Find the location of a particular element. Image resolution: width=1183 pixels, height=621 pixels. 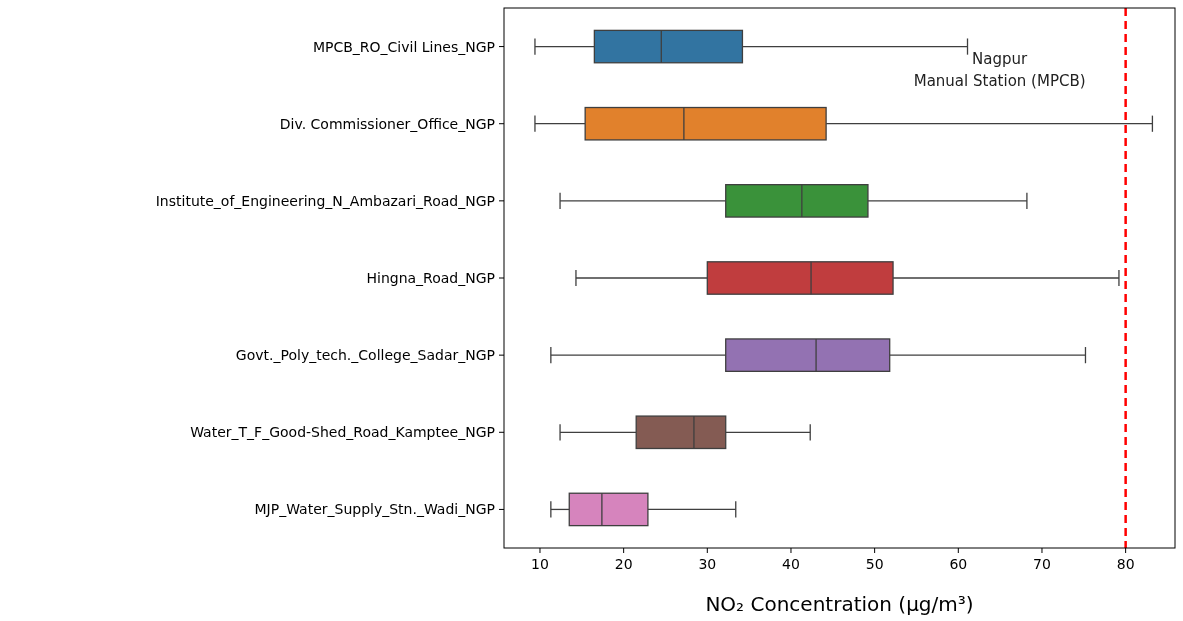

y-tick-label: Institute_of_Engineering_N_Ambazari_Road_NGP is located at coordinates (325, 200).